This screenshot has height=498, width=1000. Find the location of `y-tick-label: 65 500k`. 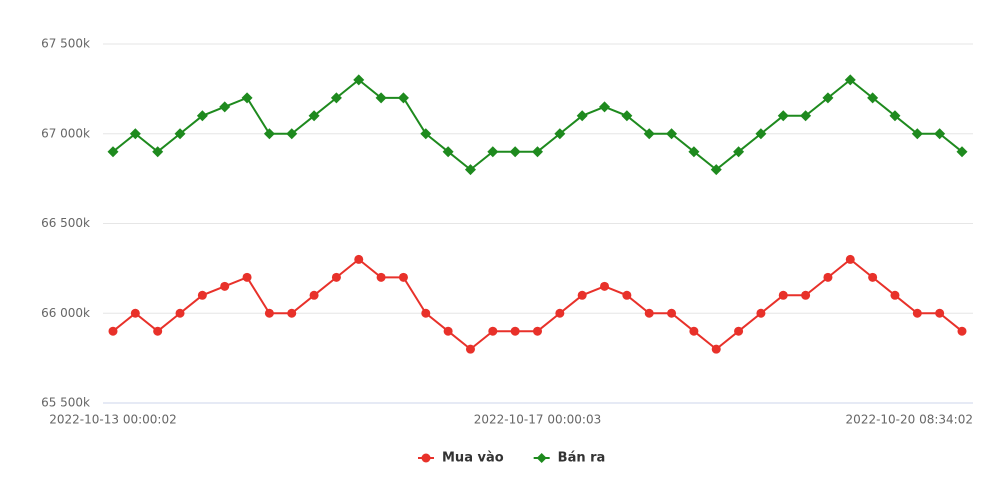

y-tick-label: 65 500k is located at coordinates (65, 403).